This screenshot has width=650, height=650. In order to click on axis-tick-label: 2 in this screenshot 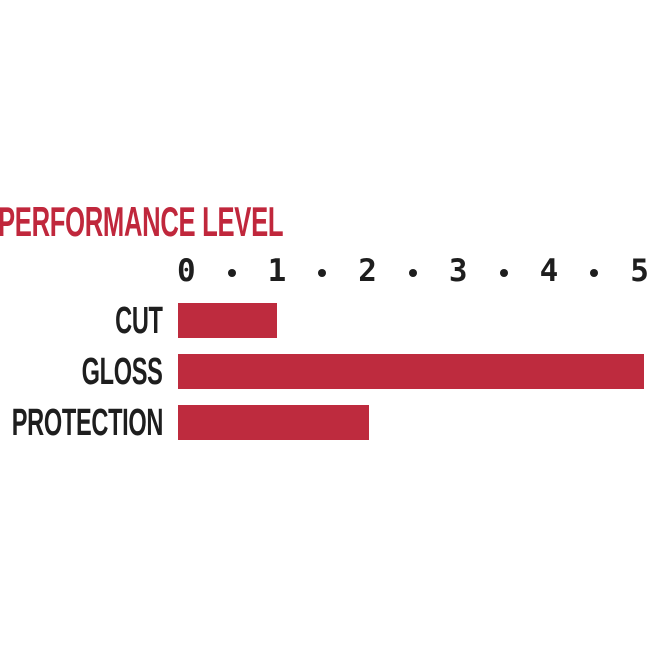, I will do `click(367, 270)`.